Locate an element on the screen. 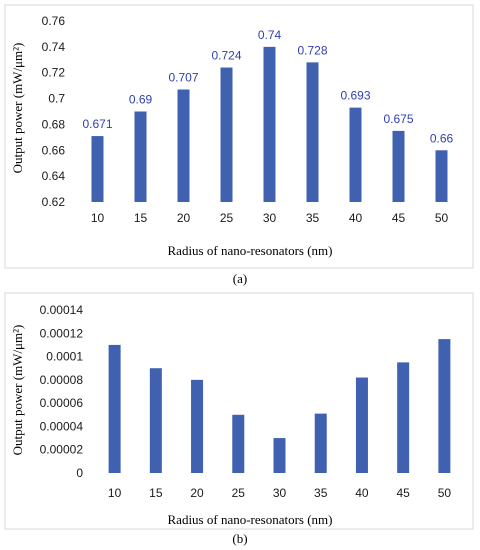 Image resolution: width=480 pixels, height=550 pixels. chart-b-x-tick-label: 15 is located at coordinates (156, 493).